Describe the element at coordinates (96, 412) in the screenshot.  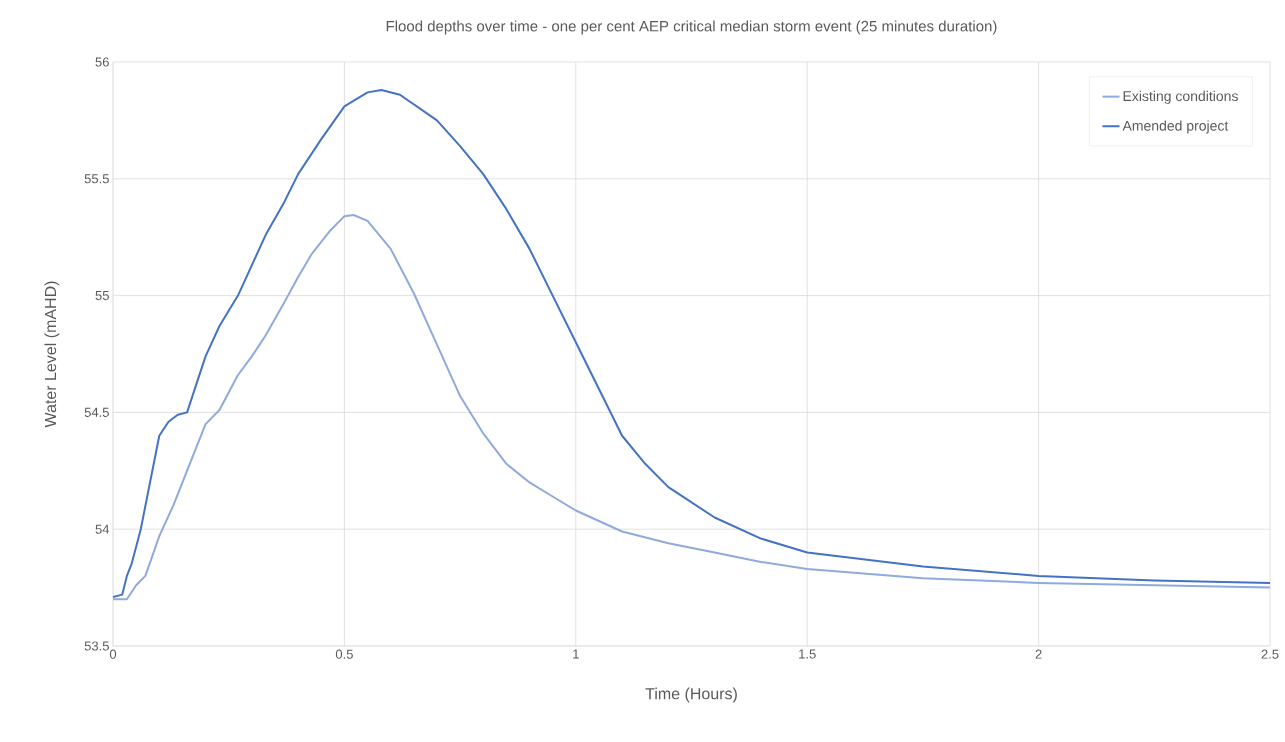
I see `y-tick-label: 54.5` at that location.